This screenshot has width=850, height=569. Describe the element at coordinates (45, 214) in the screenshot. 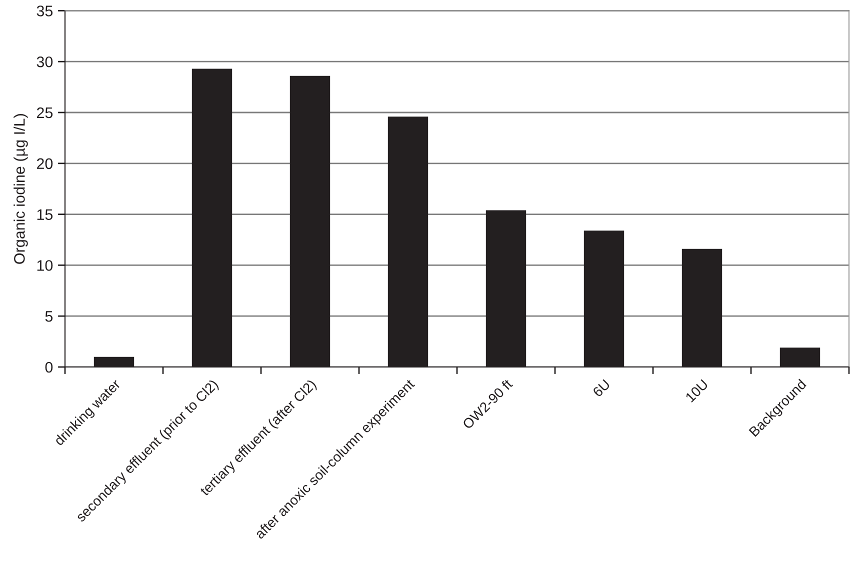

I see `y-tick-label: 15` at that location.